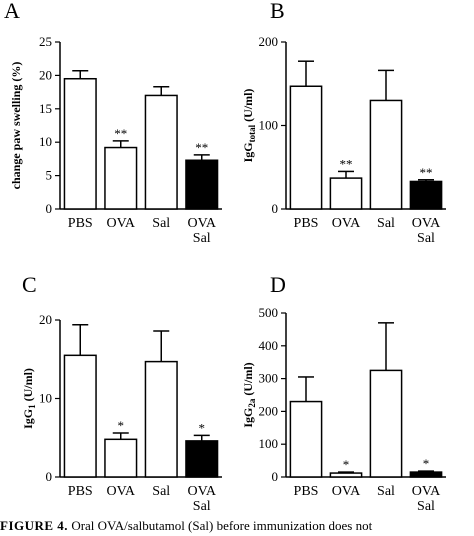 The height and width of the screenshot is (536, 474). What do you see at coordinates (249, 126) in the screenshot?
I see `y-axis-label: IgGtotal (U/ml)` at bounding box center [249, 126].